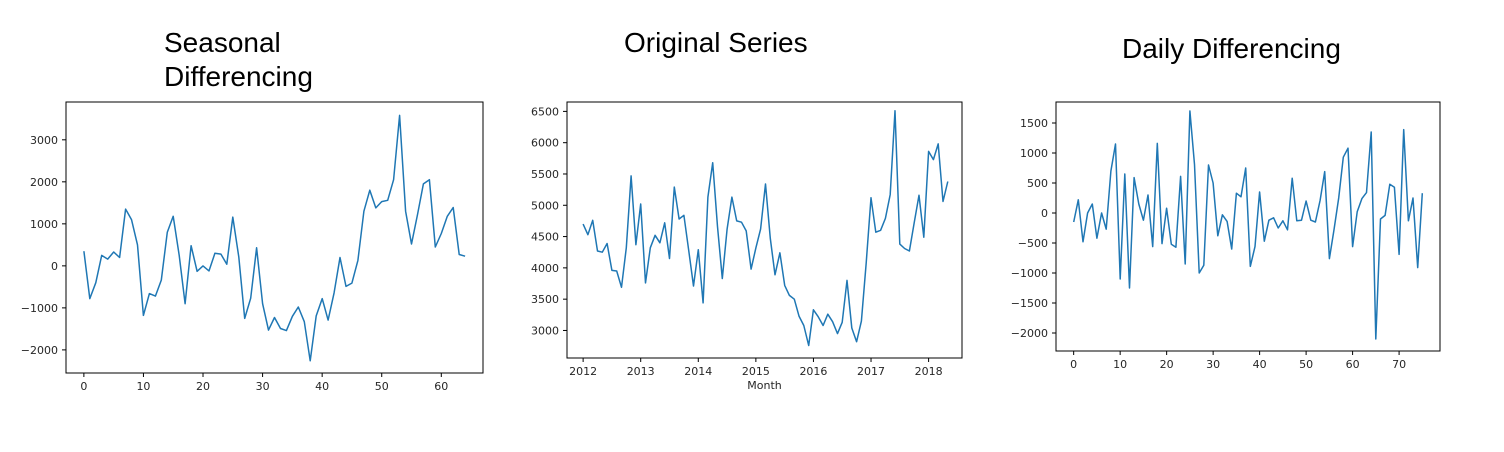 The width and height of the screenshot is (1504, 452). What do you see at coordinates (716, 42) in the screenshot?
I see `original-series-title: Original Series` at bounding box center [716, 42].